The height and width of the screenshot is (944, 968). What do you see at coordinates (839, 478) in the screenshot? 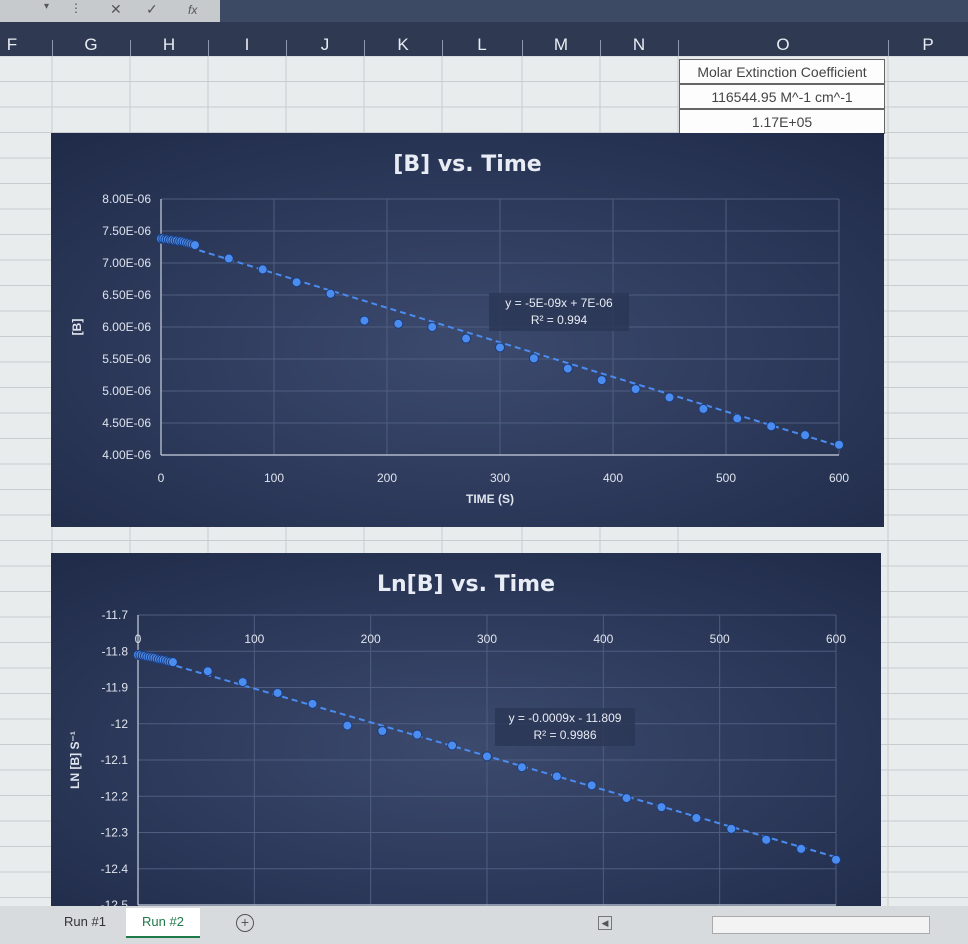
I see `x-tick-label: 600` at bounding box center [839, 478].